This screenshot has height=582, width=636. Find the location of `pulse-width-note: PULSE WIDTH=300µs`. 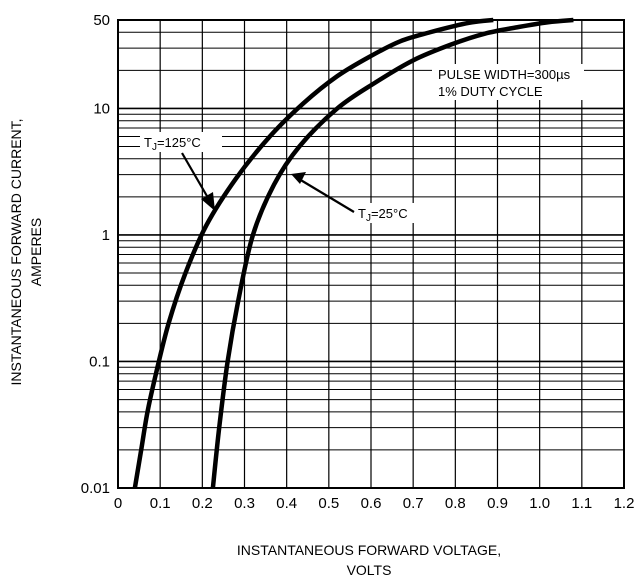

pulse-width-note: PULSE WIDTH=300µs is located at coordinates (504, 74).